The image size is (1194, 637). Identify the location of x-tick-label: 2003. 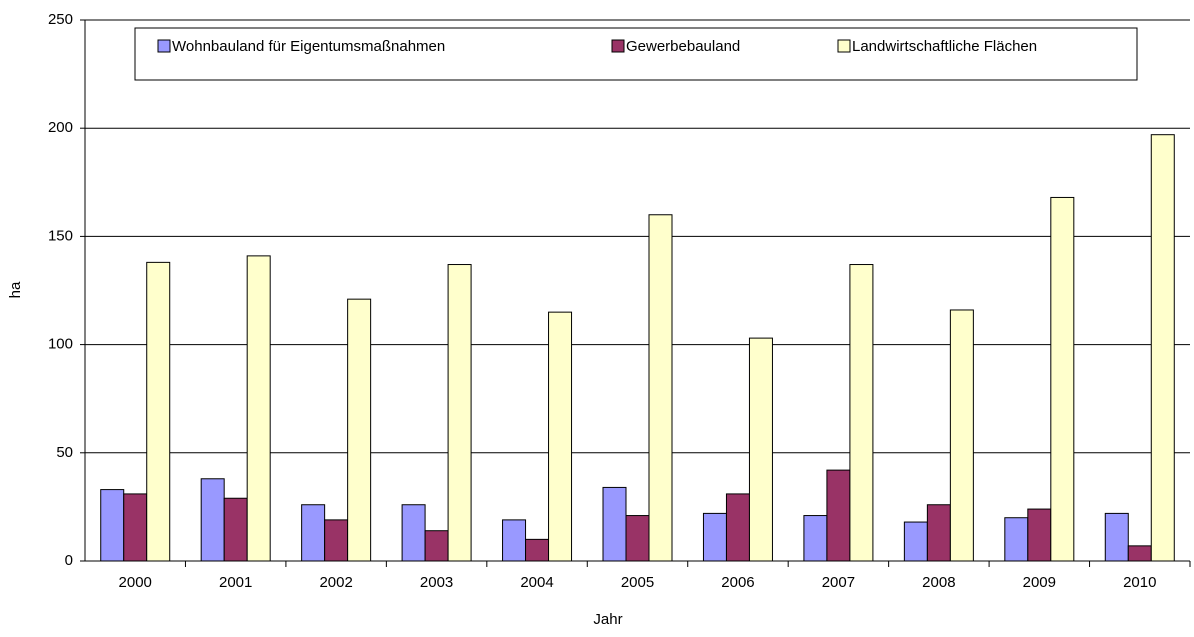
(436, 582).